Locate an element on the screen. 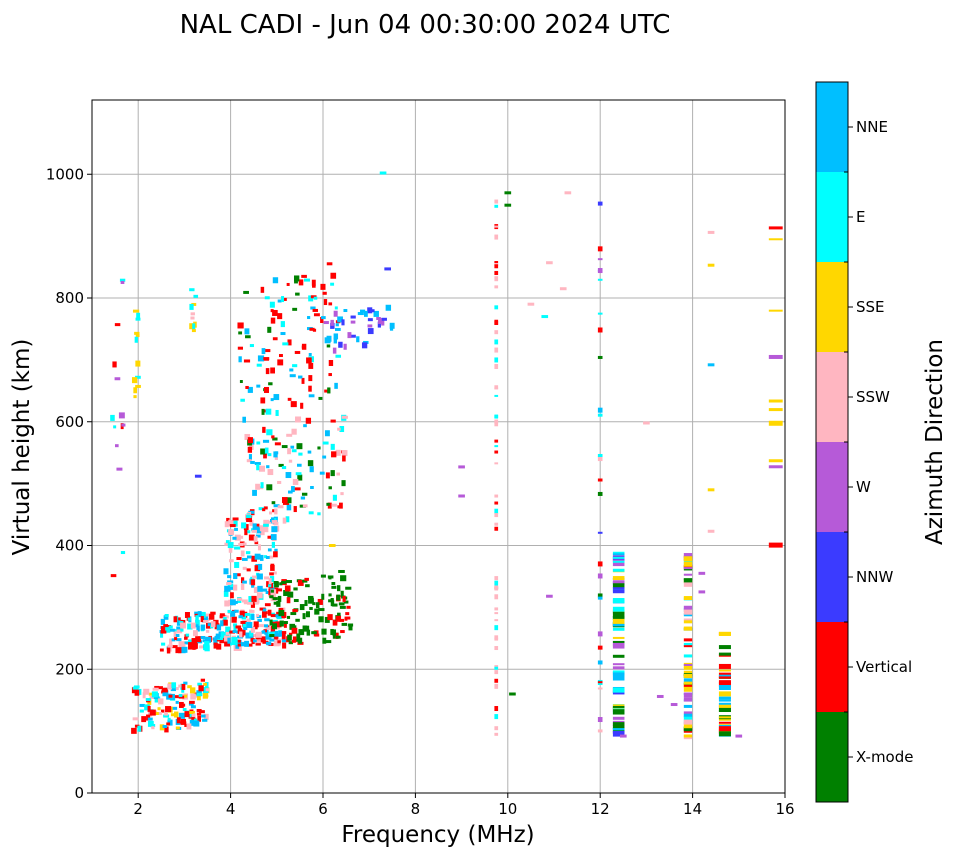  x-tick-label: 2 is located at coordinates (138, 809).